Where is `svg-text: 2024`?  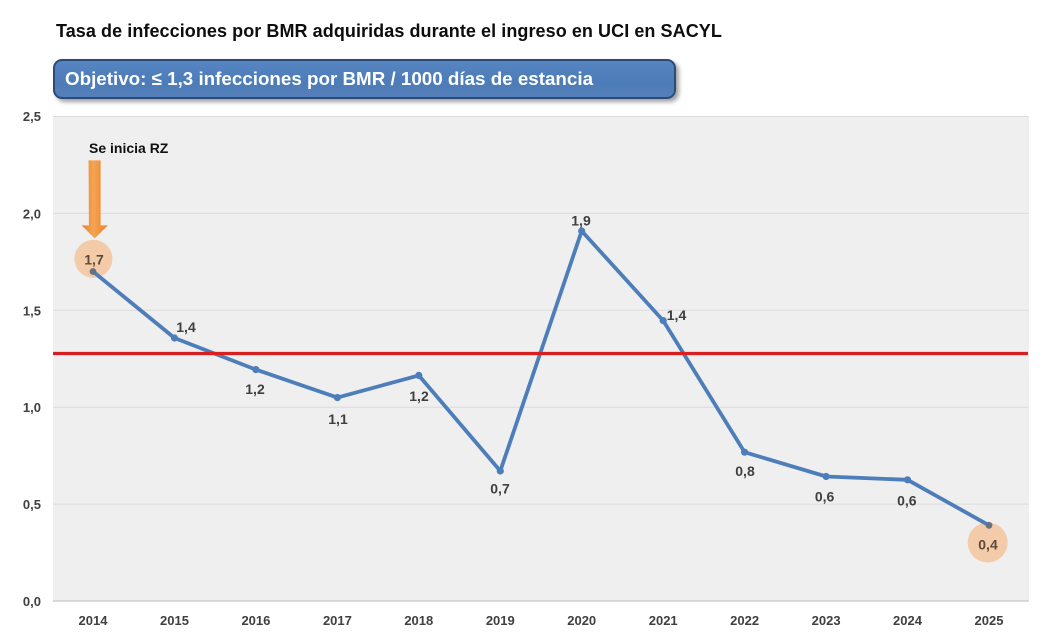 svg-text: 2024 is located at coordinates (908, 620).